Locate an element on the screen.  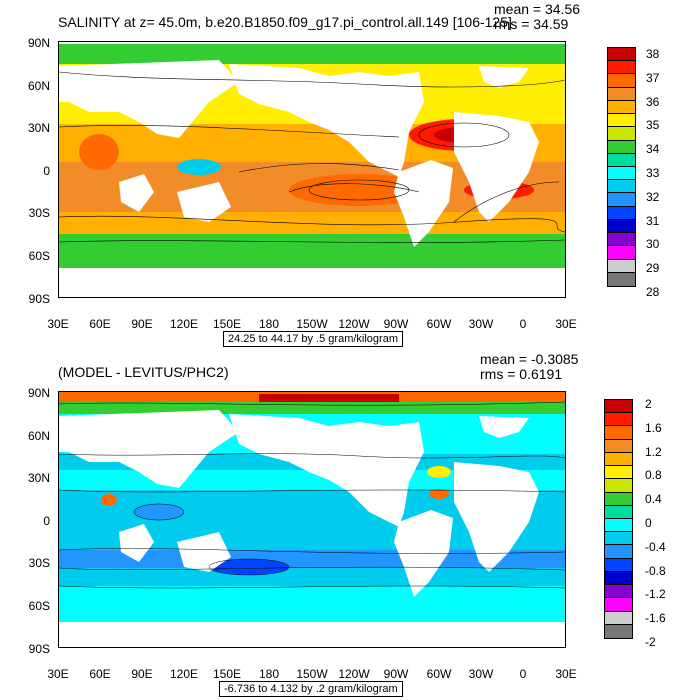
p2-lon-label: 150E is located at coordinates (227, 674).